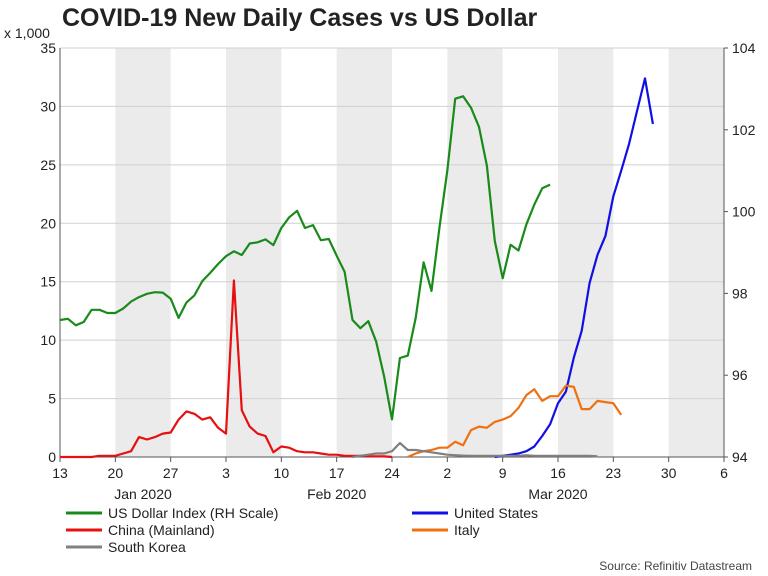 The image size is (768, 576). Describe the element at coordinates (282, 473) in the screenshot. I see `x-tick-label: 10` at that location.